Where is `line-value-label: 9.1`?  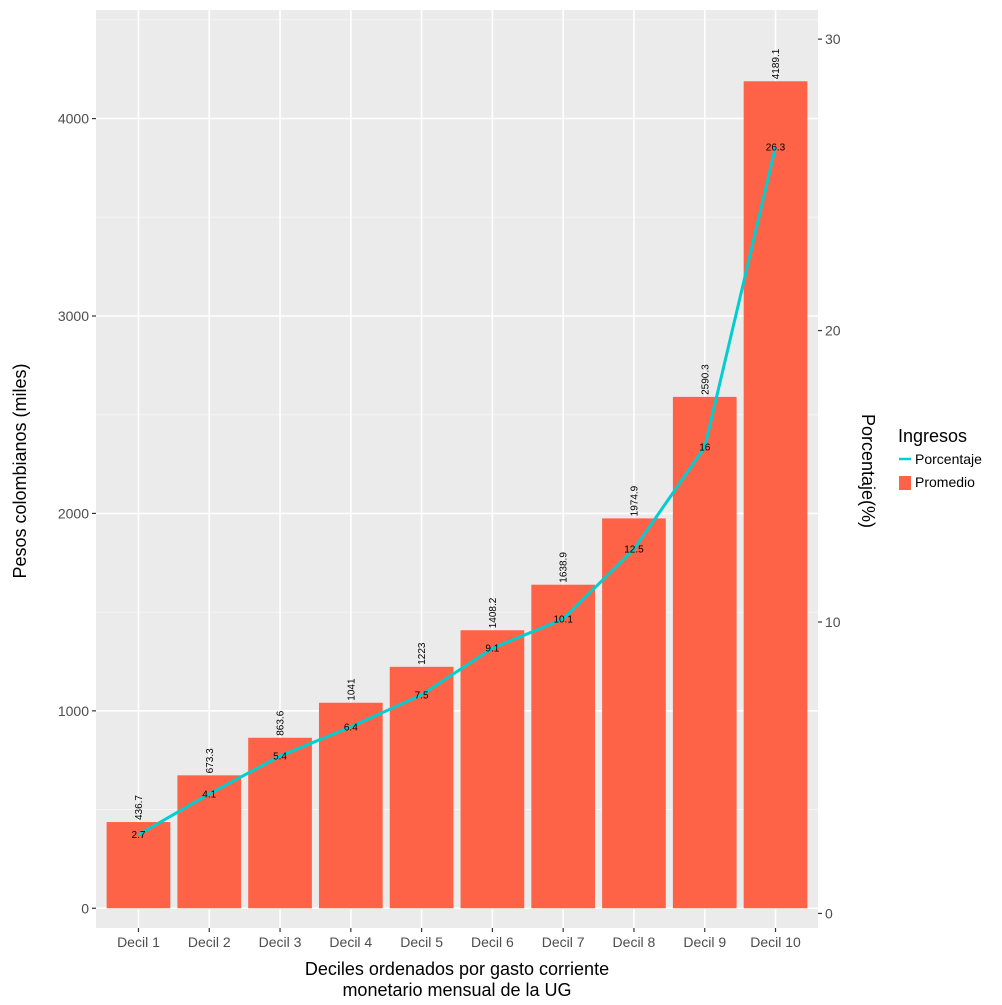
line-value-label: 9.1 is located at coordinates (492, 649).